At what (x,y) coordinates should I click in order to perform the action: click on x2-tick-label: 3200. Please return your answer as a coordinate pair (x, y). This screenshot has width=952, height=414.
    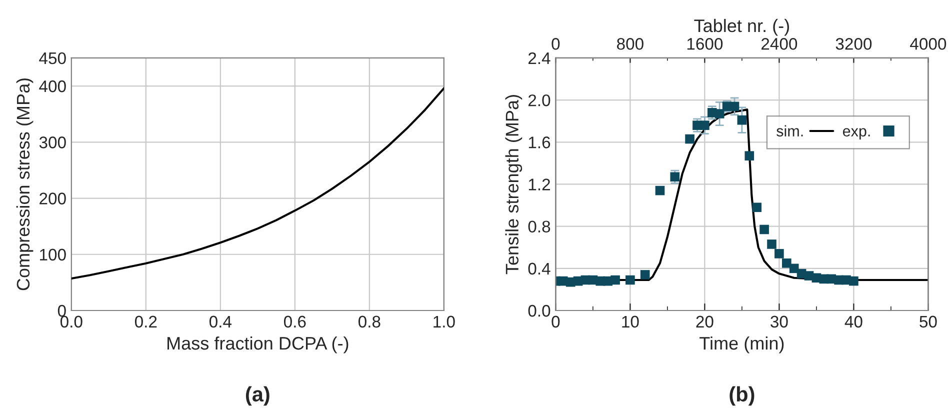
    Looking at the image, I should click on (854, 44).